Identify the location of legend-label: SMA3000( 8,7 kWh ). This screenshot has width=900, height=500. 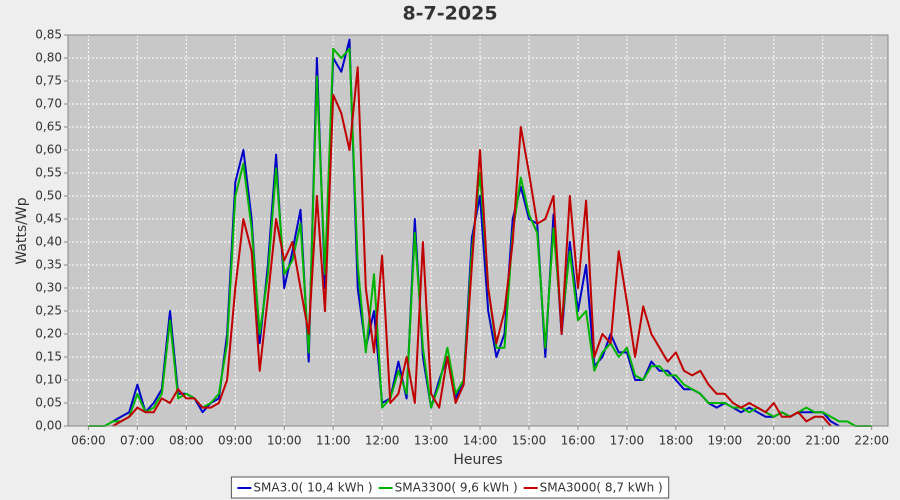
(601, 488).